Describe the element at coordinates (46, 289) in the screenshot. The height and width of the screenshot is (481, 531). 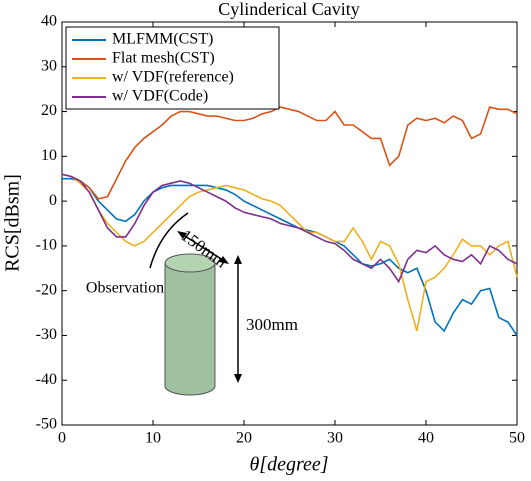
I see `y-tick-label: -20` at that location.